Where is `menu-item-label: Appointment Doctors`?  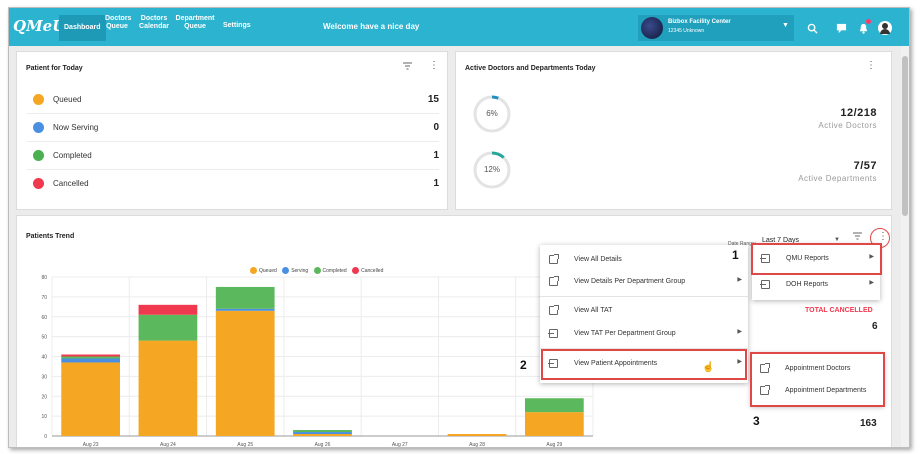 menu-item-label: Appointment Doctors is located at coordinates (818, 368).